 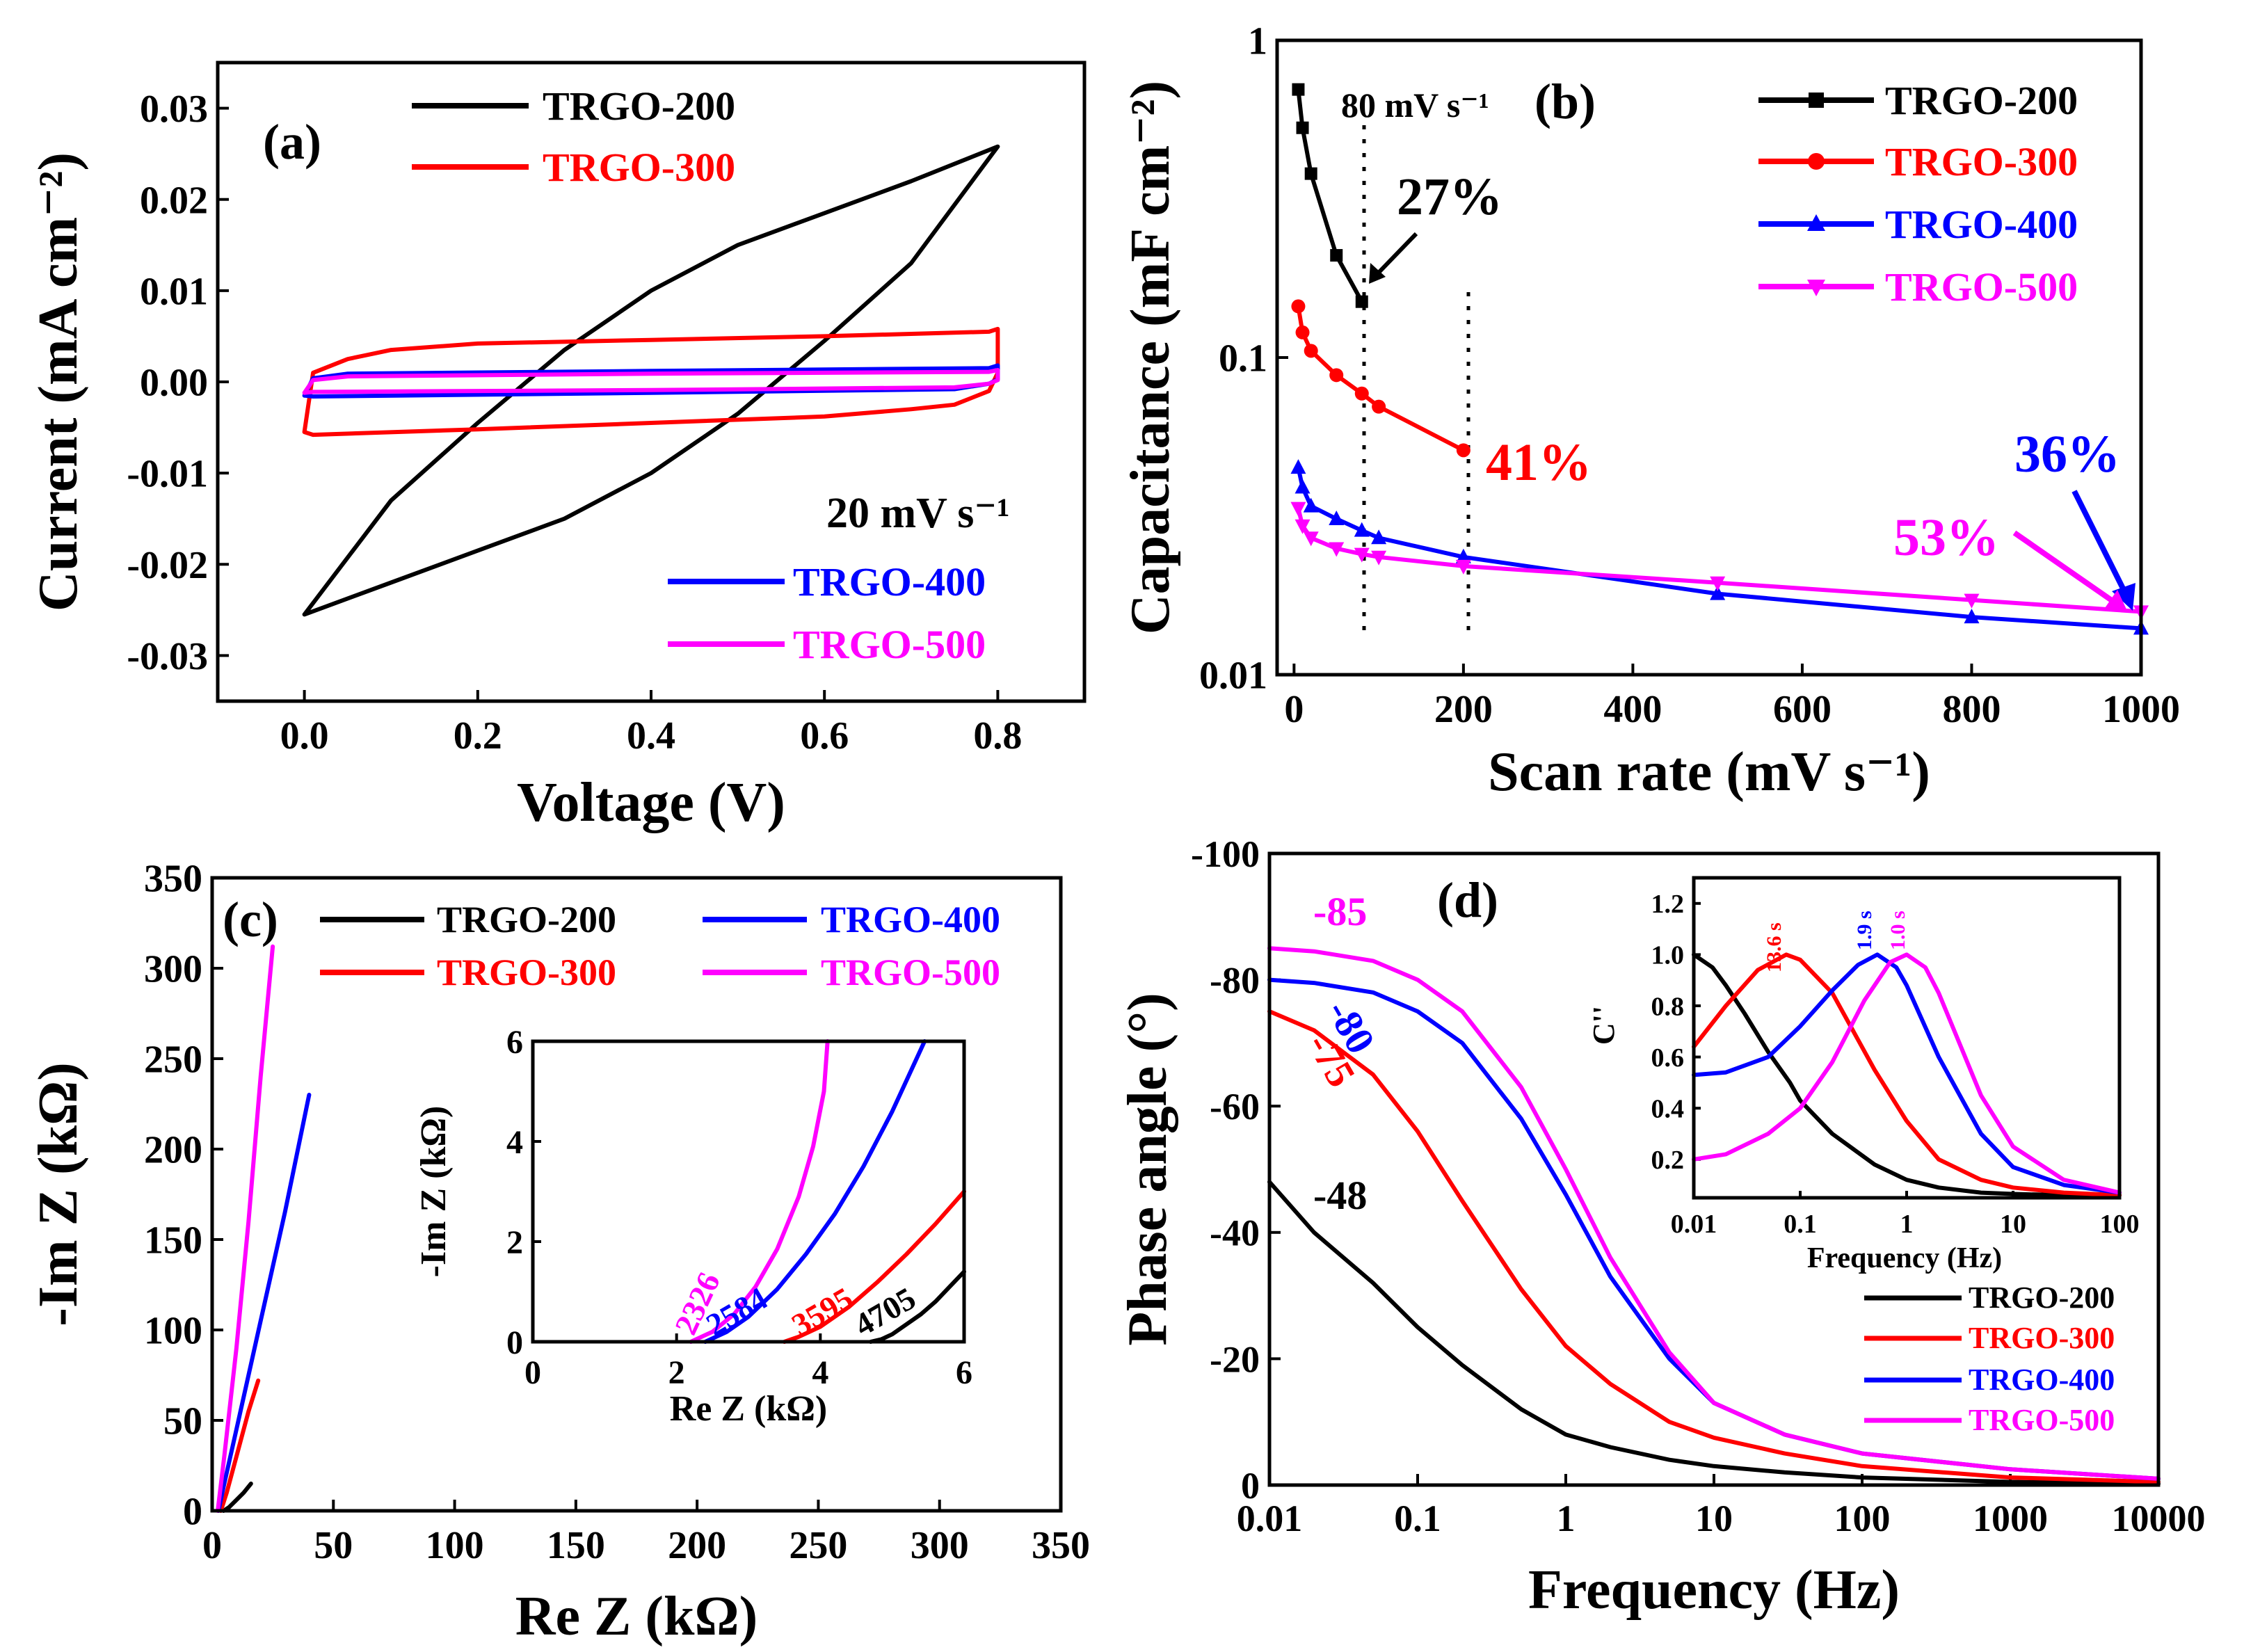 I want to click on y-tick-label: 0.00, so click(x=174, y=384).